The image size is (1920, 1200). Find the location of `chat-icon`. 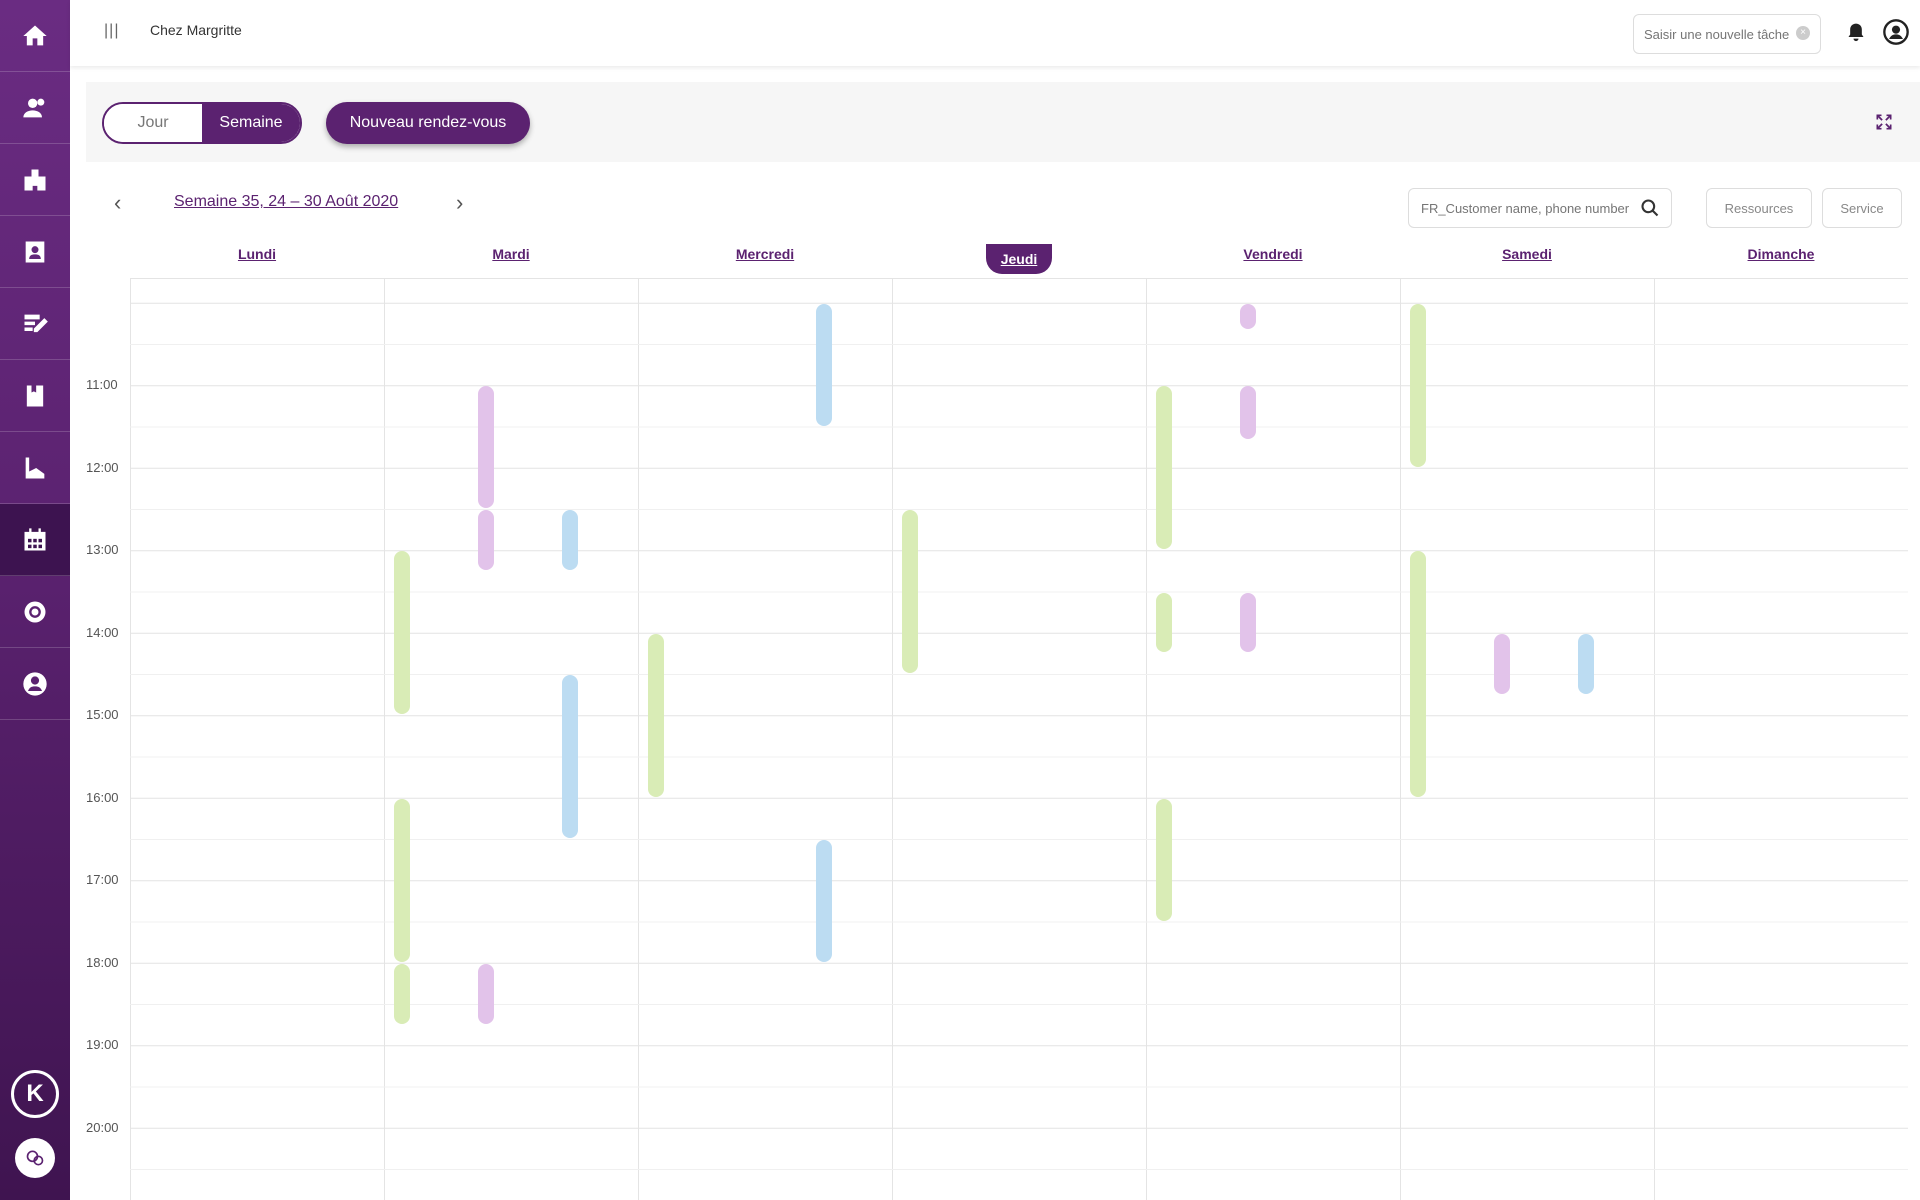

chat-icon is located at coordinates (35, 1158).